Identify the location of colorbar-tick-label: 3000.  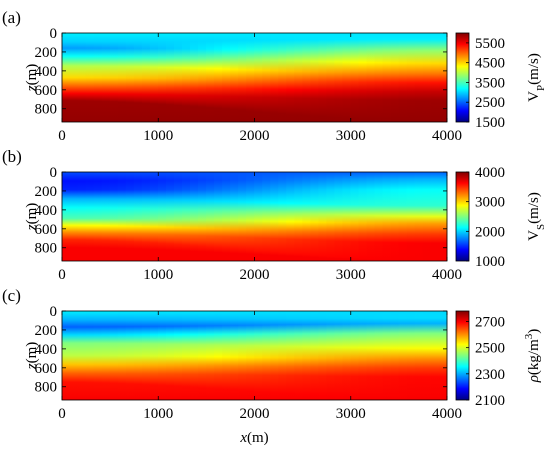
(490, 203).